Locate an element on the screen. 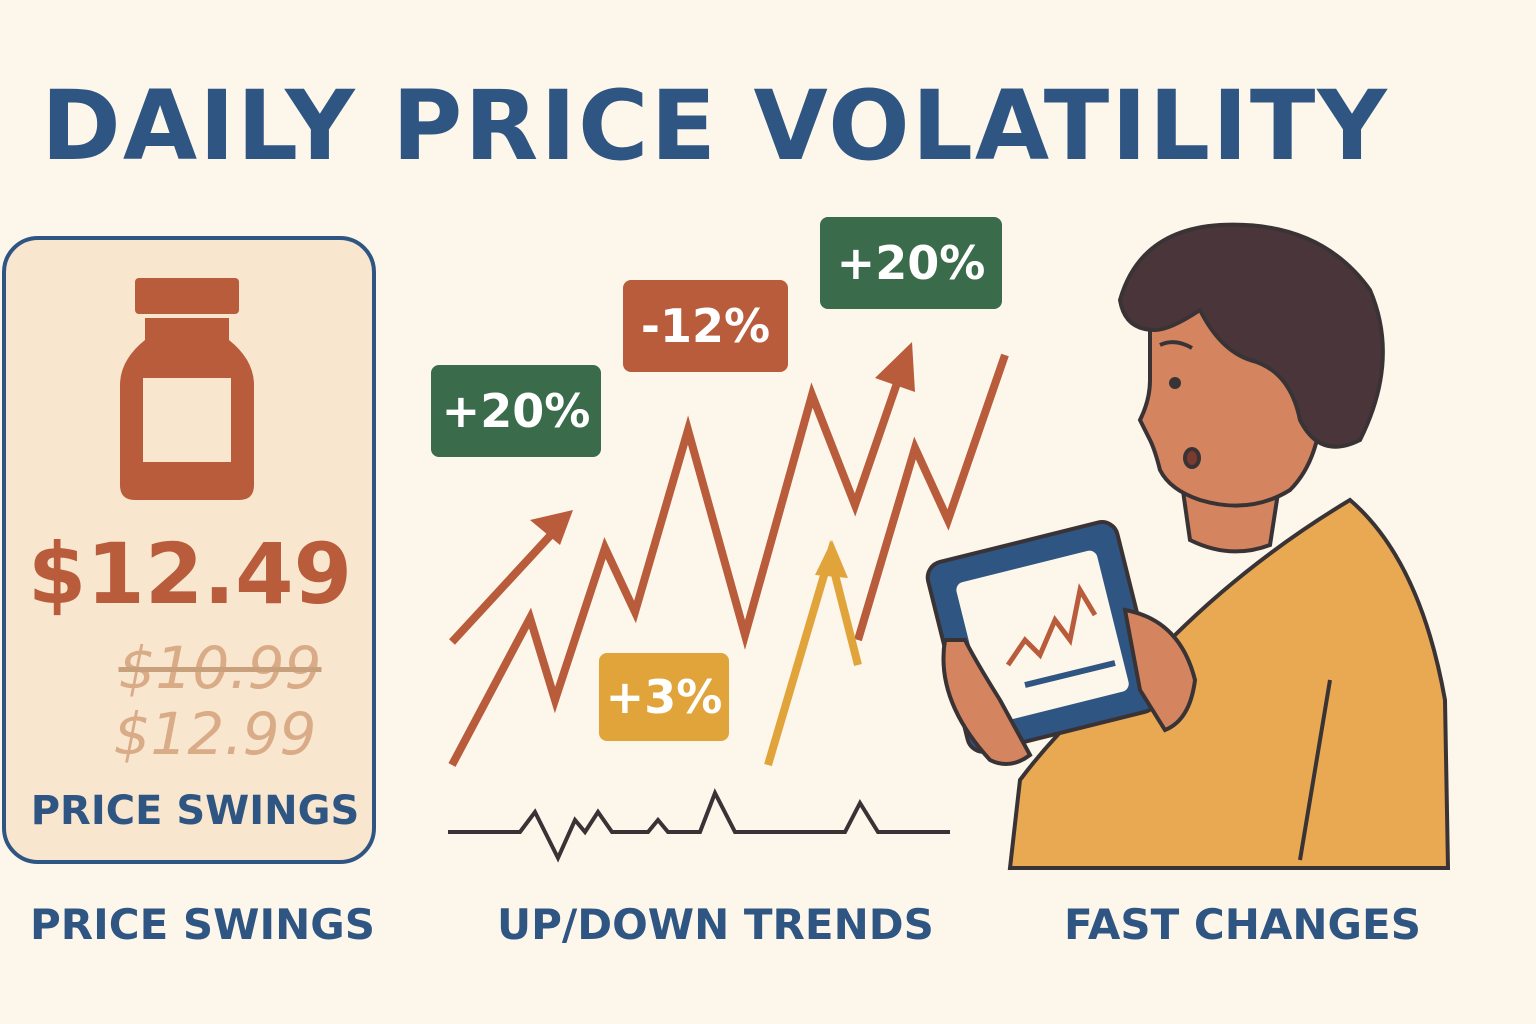 This screenshot has height=1024, width=1536. alt-price: $12.99 is located at coordinates (215, 734).